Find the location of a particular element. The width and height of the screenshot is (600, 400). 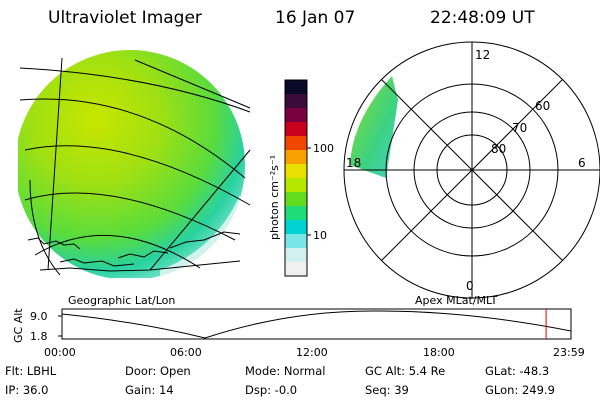

y-tick-label-9: 9.0 is located at coordinates (39, 316).